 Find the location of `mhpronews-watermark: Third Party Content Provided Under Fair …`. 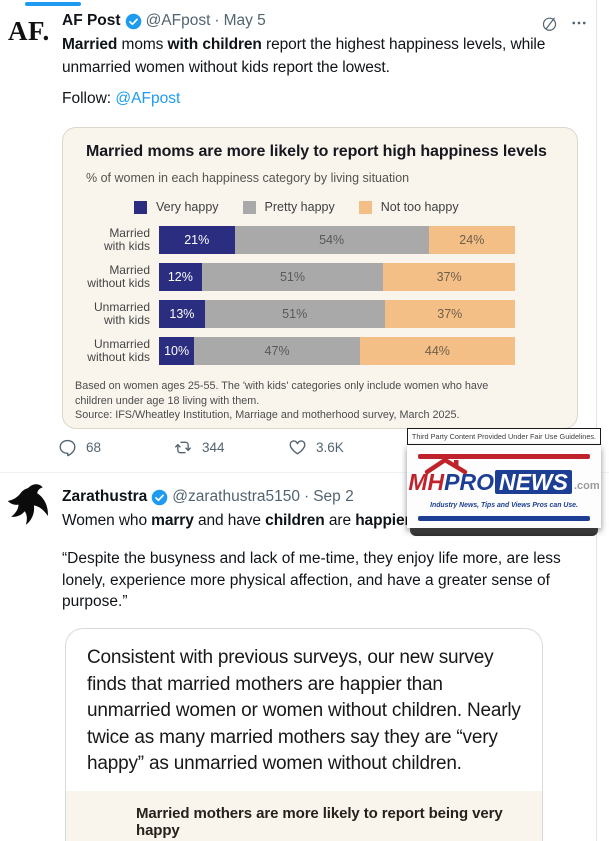

mhpronews-watermark: Third Party Content Provided Under Fair … is located at coordinates (504, 482).